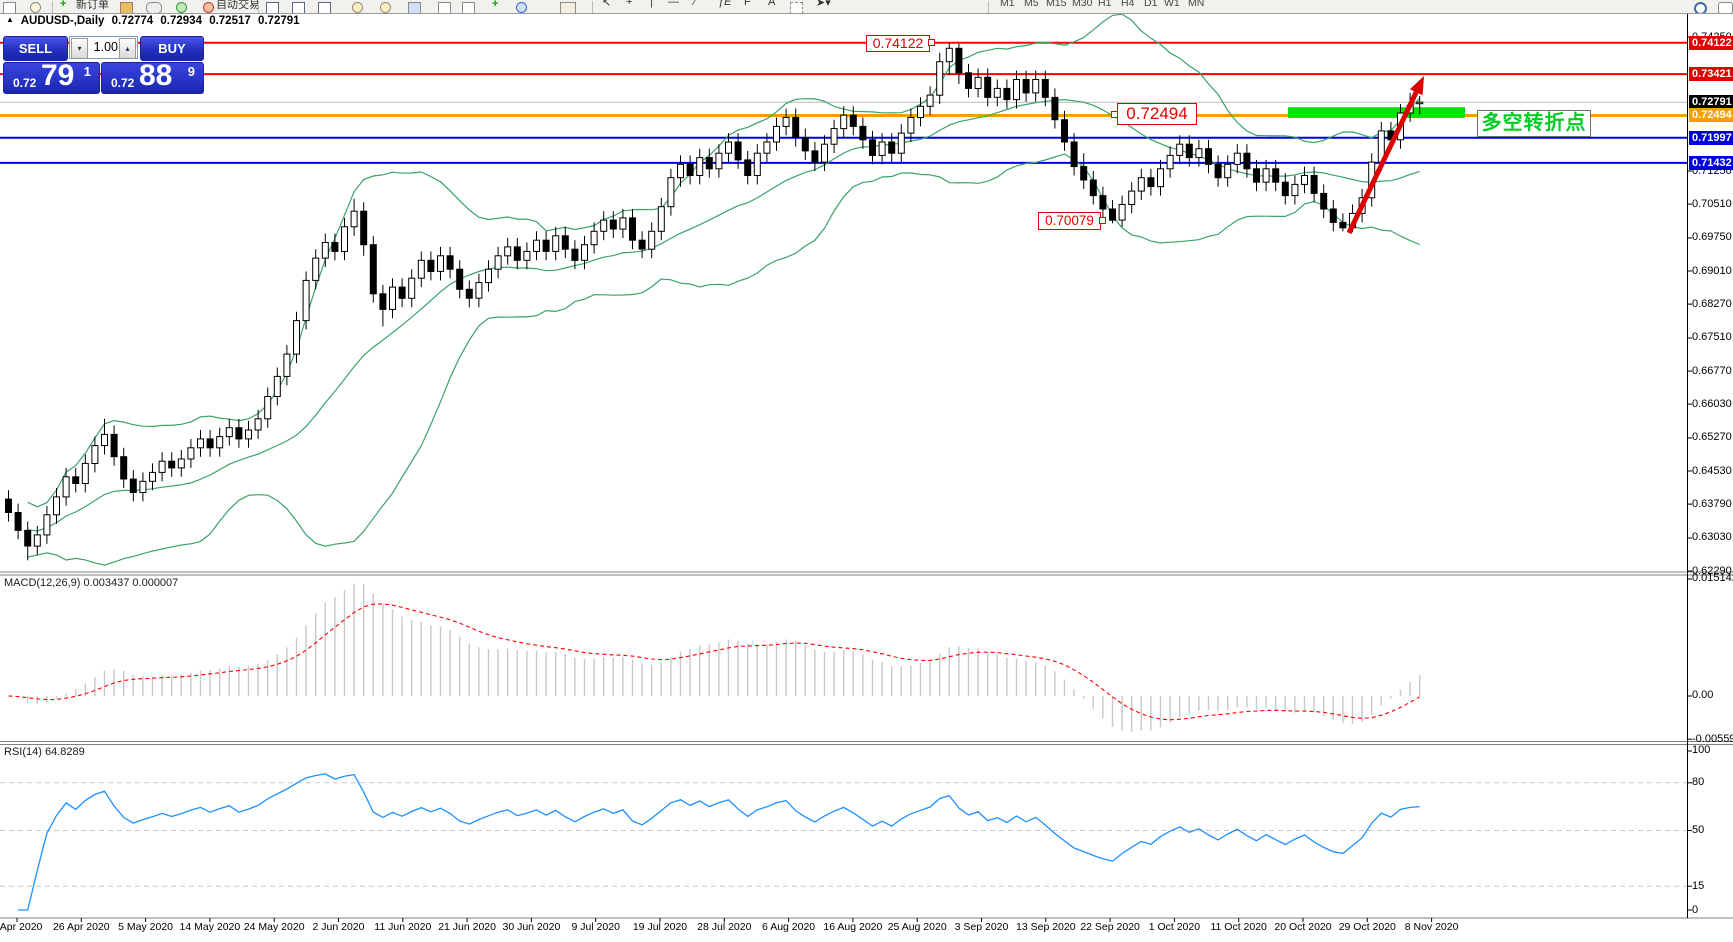 This screenshot has width=1733, height=942. Describe the element at coordinates (44, 752) in the screenshot. I see `rsi-label: RSI(14) 64.8289` at that location.